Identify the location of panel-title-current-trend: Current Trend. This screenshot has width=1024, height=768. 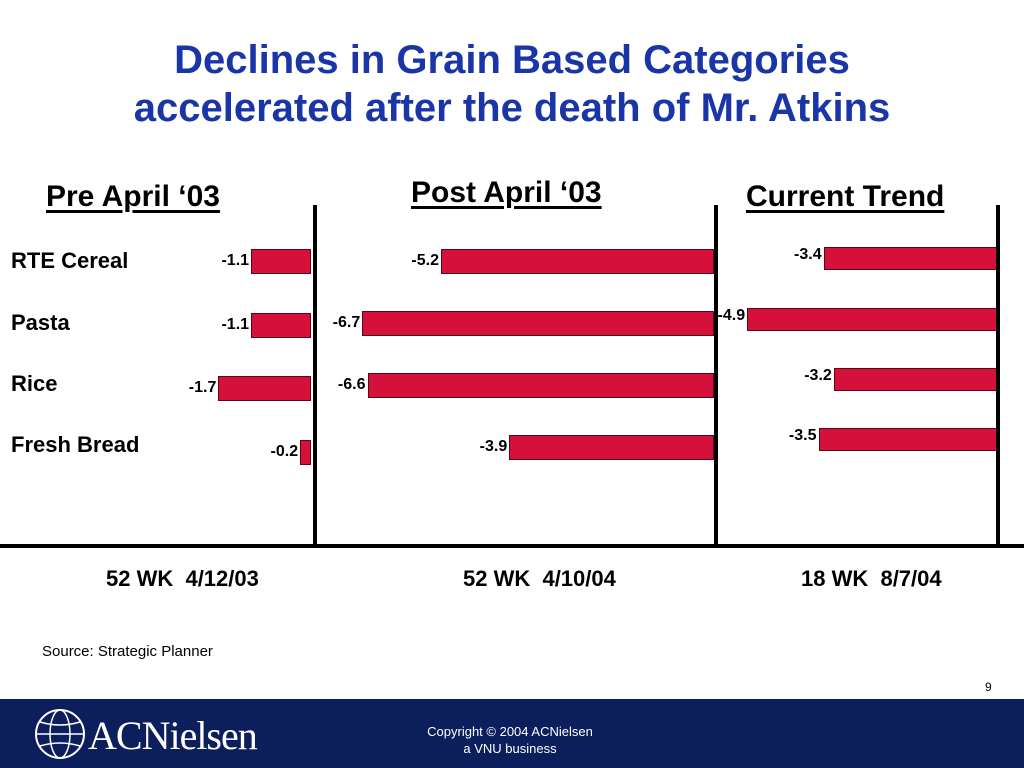
(845, 196).